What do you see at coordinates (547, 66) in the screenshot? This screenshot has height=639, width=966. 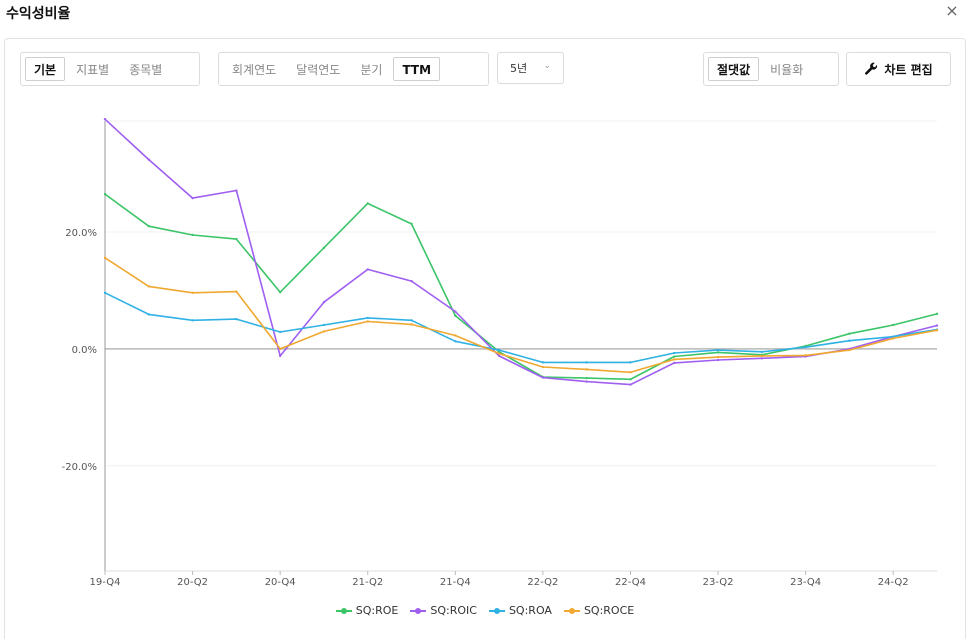 I see `chevron-down-icon: ⌄` at bounding box center [547, 66].